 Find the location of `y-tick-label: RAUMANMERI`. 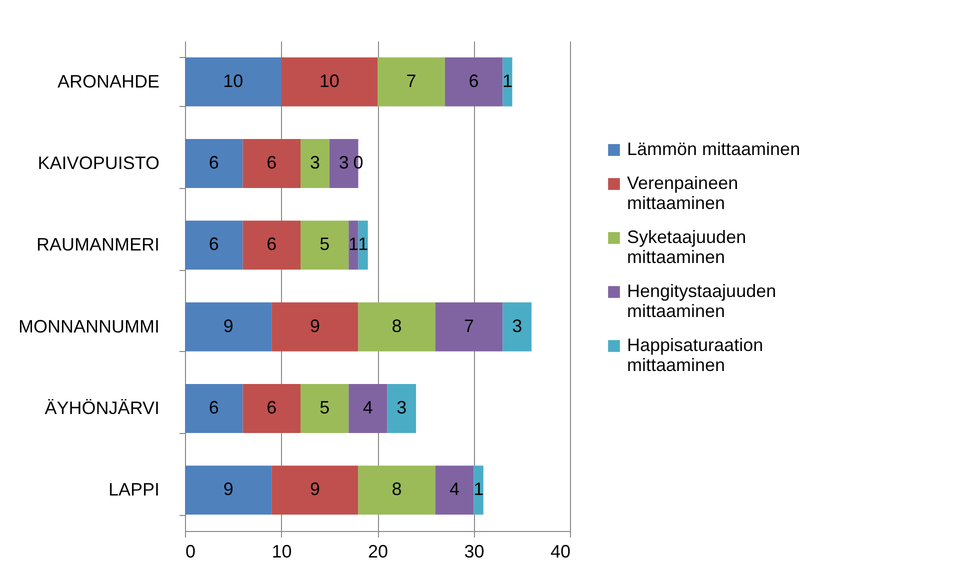

y-tick-label: RAUMANMERI is located at coordinates (98, 244).